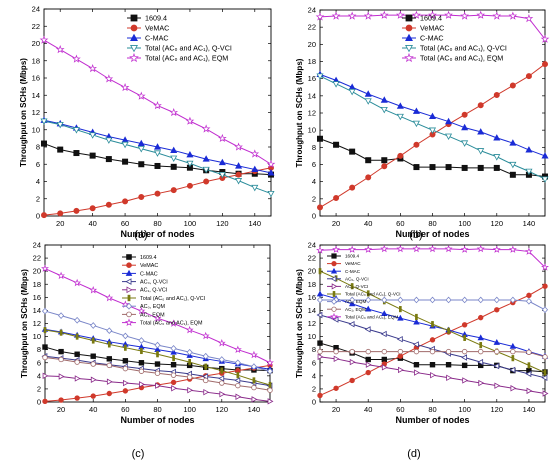 Image resolution: width=550 pixels, height=470 pixels. I want to click on x-tick-label: 40, so click(368, 409).